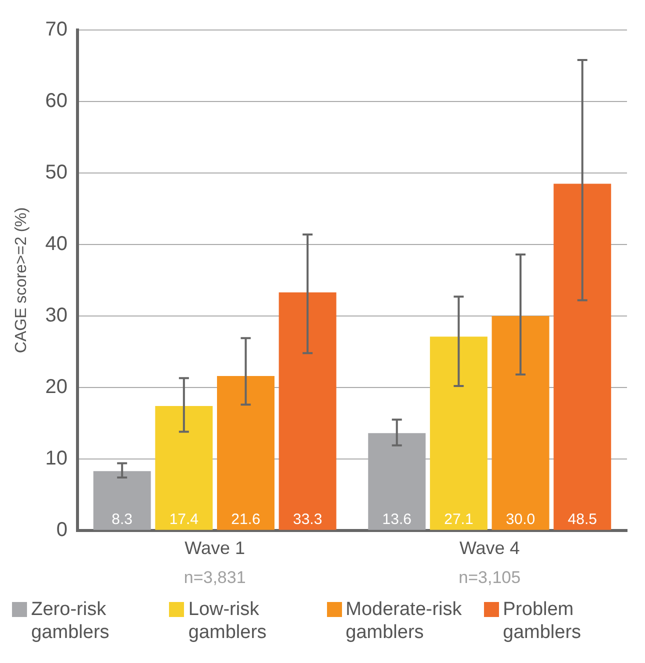  What do you see at coordinates (582, 519) in the screenshot?
I see `data-label: 48.5` at bounding box center [582, 519].